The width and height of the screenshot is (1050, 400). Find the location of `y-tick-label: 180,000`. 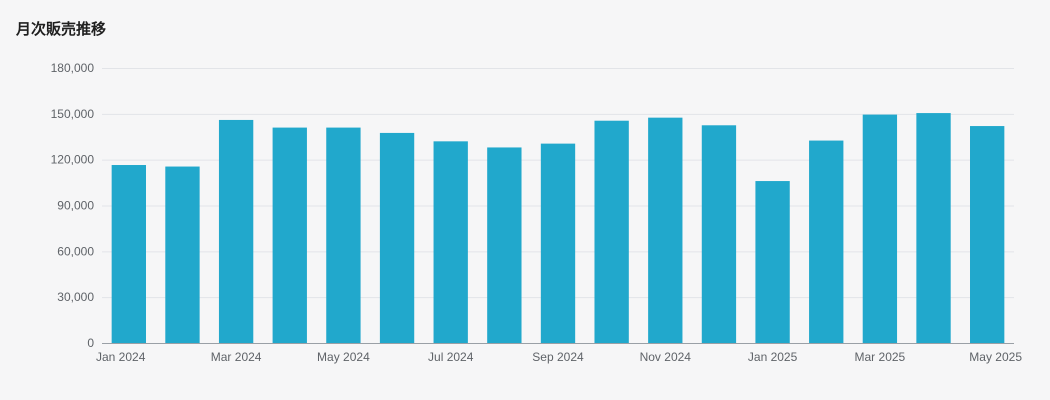

y-tick-label: 180,000 is located at coordinates (73, 68).